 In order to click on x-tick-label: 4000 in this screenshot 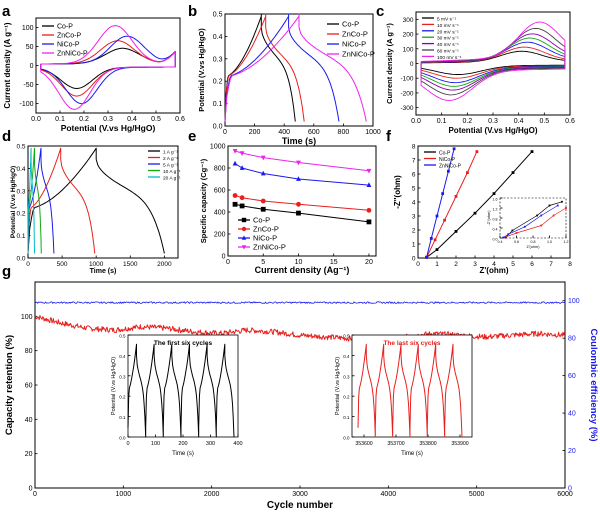, I will do `click(389, 494)`.